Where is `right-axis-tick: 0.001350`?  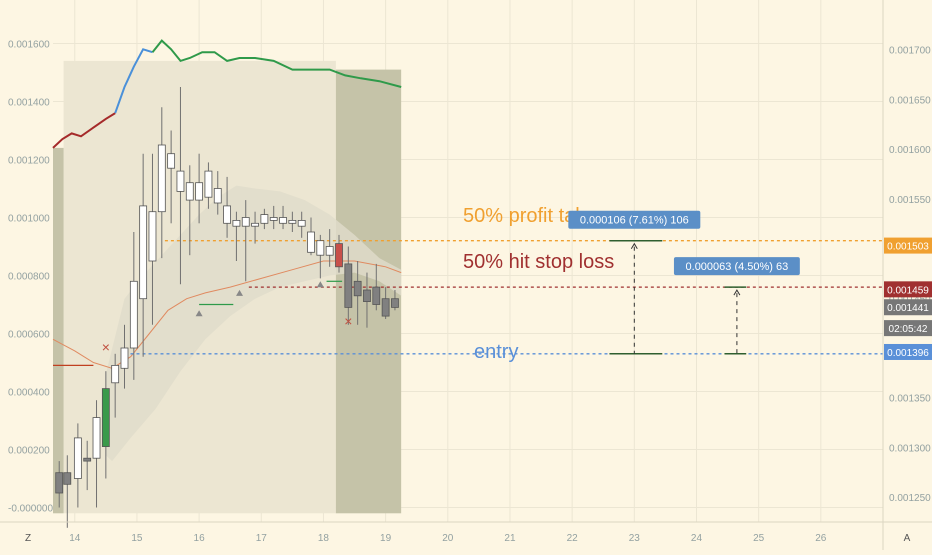 right-axis-tick: 0.001350 is located at coordinates (910, 399).